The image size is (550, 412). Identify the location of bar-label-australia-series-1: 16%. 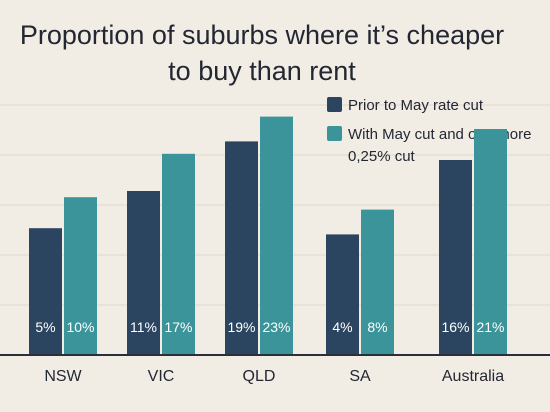
(455, 327).